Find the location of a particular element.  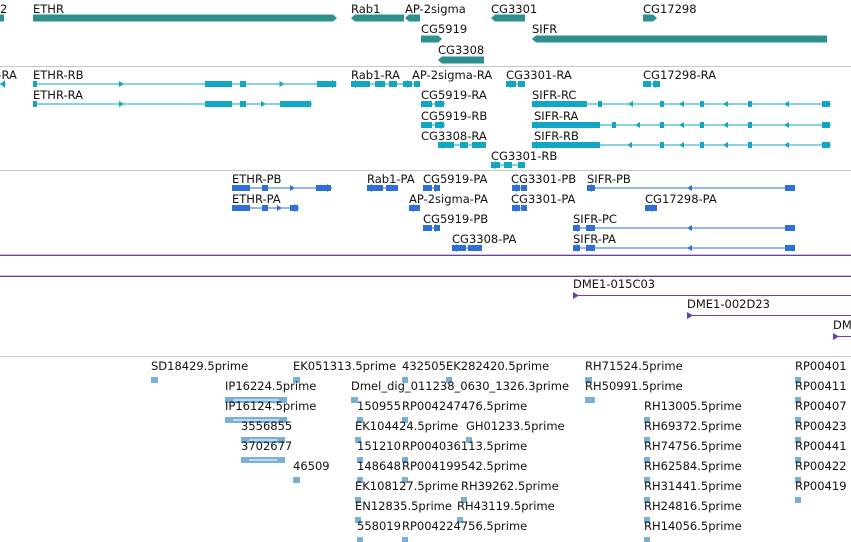

151210-glyph is located at coordinates (360, 460).